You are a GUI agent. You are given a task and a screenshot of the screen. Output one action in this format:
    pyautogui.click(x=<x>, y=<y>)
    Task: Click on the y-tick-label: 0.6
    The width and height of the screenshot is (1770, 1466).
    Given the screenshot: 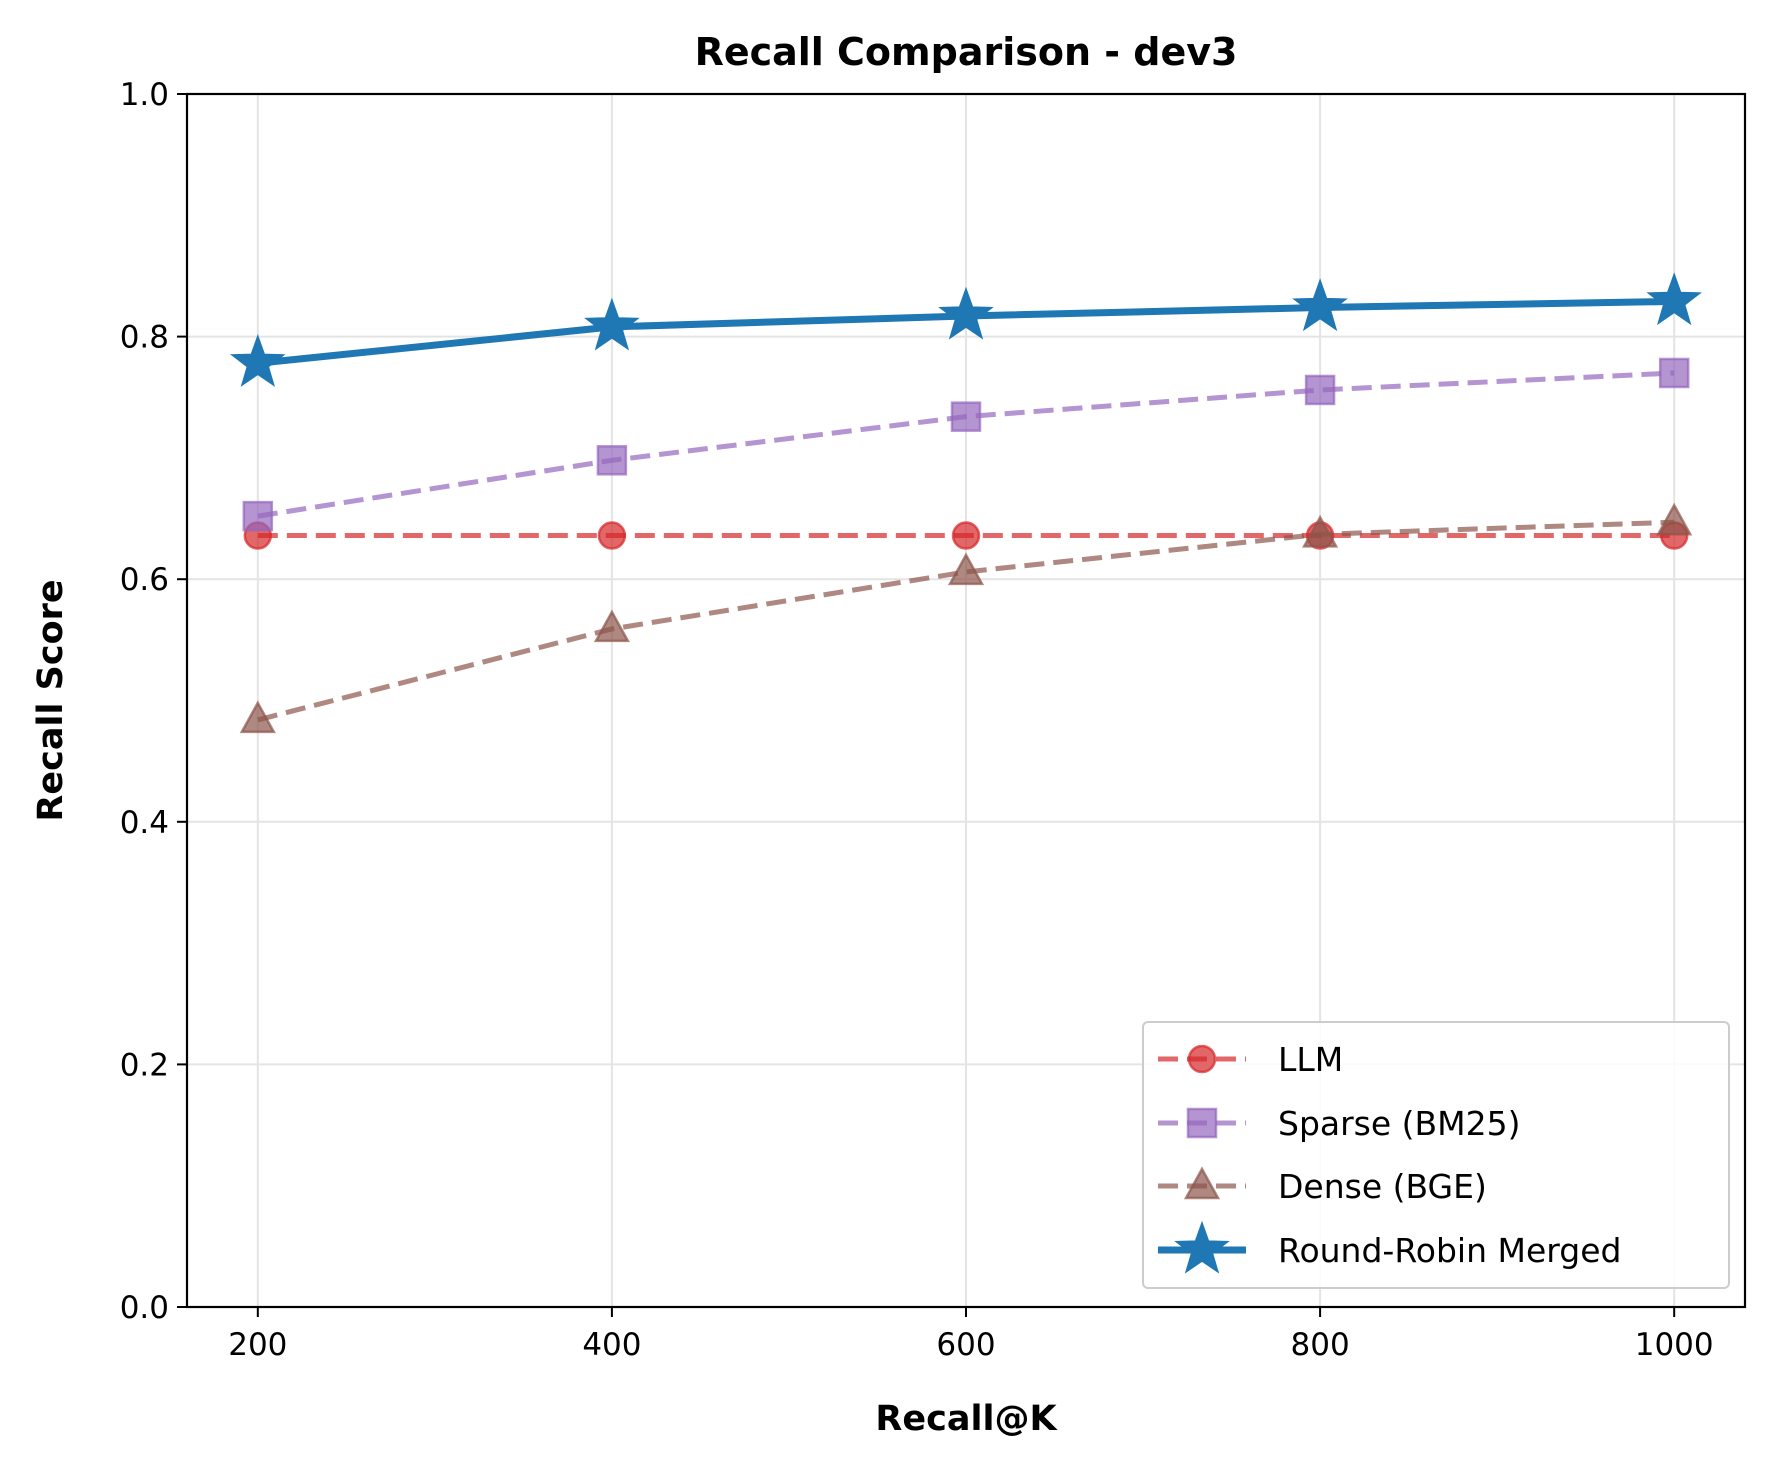 What is the action you would take?
    pyautogui.click(x=144, y=580)
    